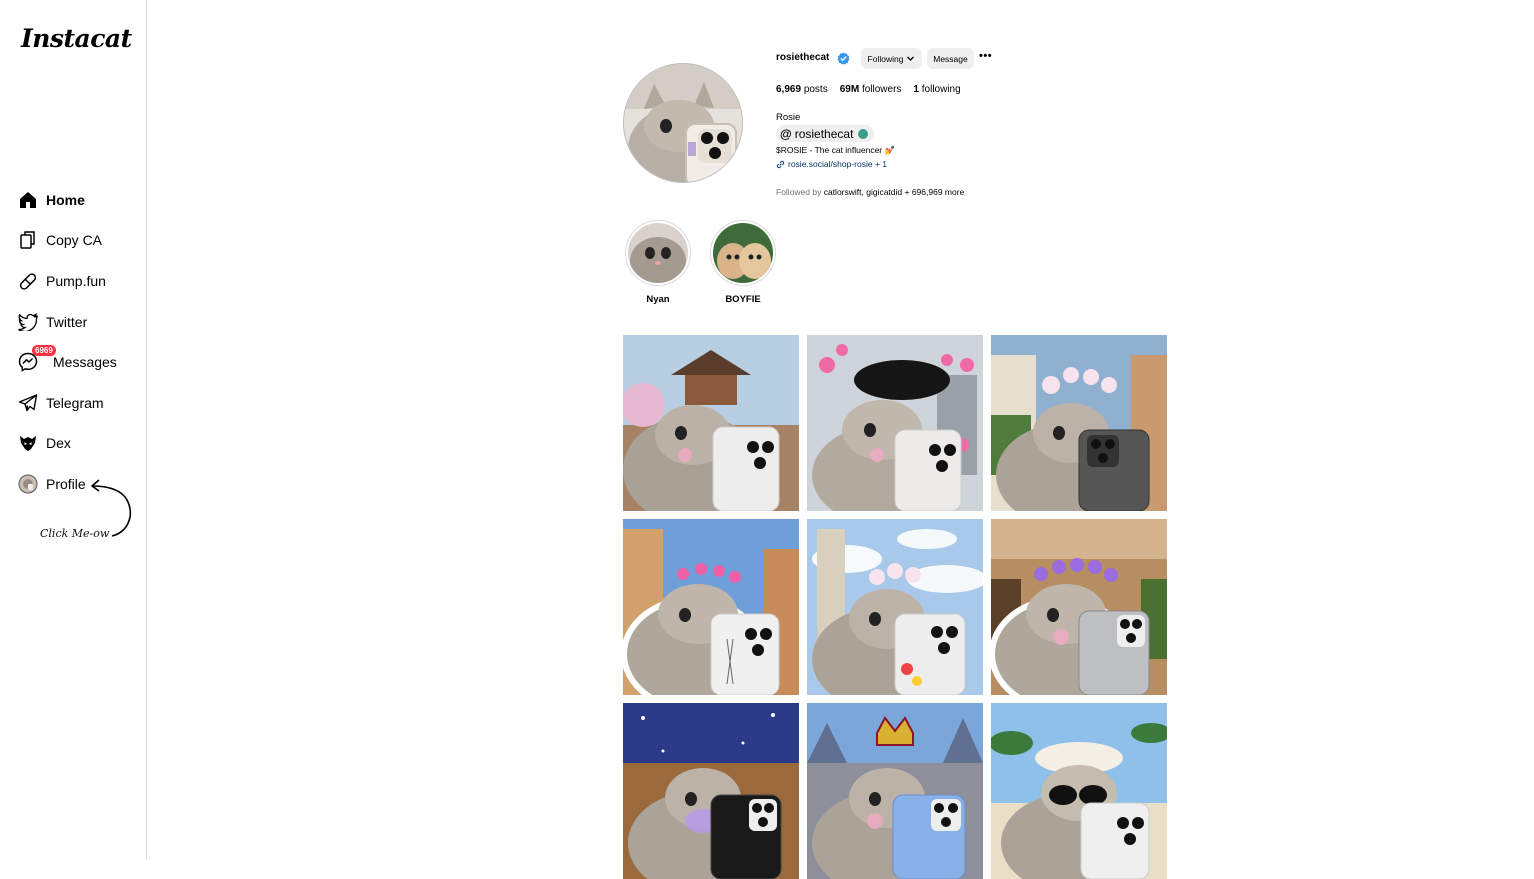  I want to click on sidebar-item-messages: 6969 Messages, so click(73, 362).